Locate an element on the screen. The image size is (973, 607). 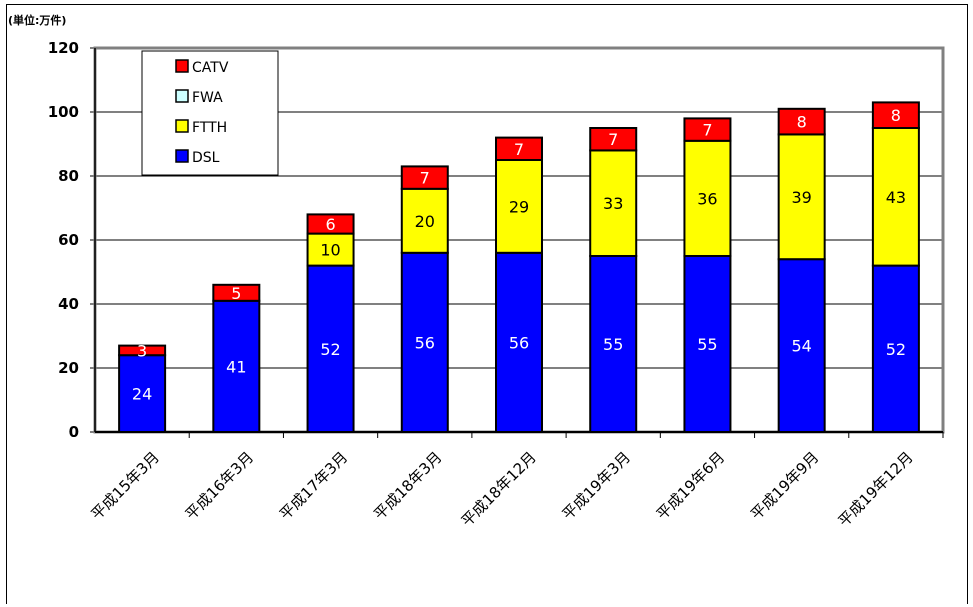
x-tick-label: 平成17年3月 is located at coordinates (313, 485).